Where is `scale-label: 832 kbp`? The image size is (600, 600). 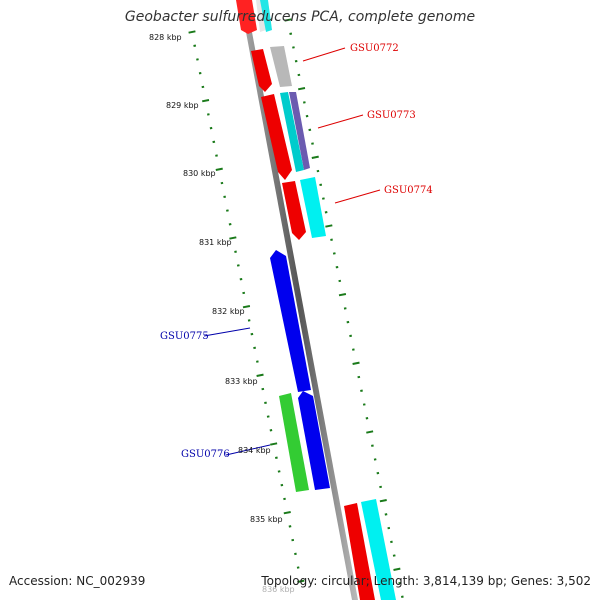
scale-label: 832 kbp is located at coordinates (228, 311).